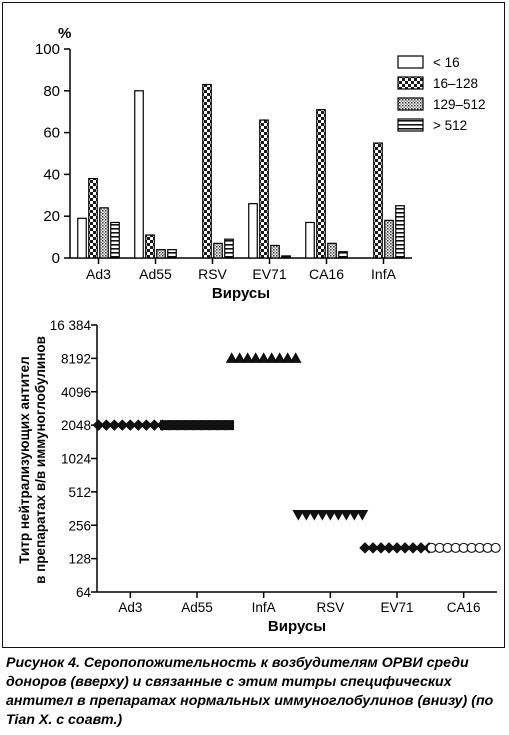  Describe the element at coordinates (76, 459) in the screenshot. I see `titer-chart-y-tick-label: 1024` at that location.